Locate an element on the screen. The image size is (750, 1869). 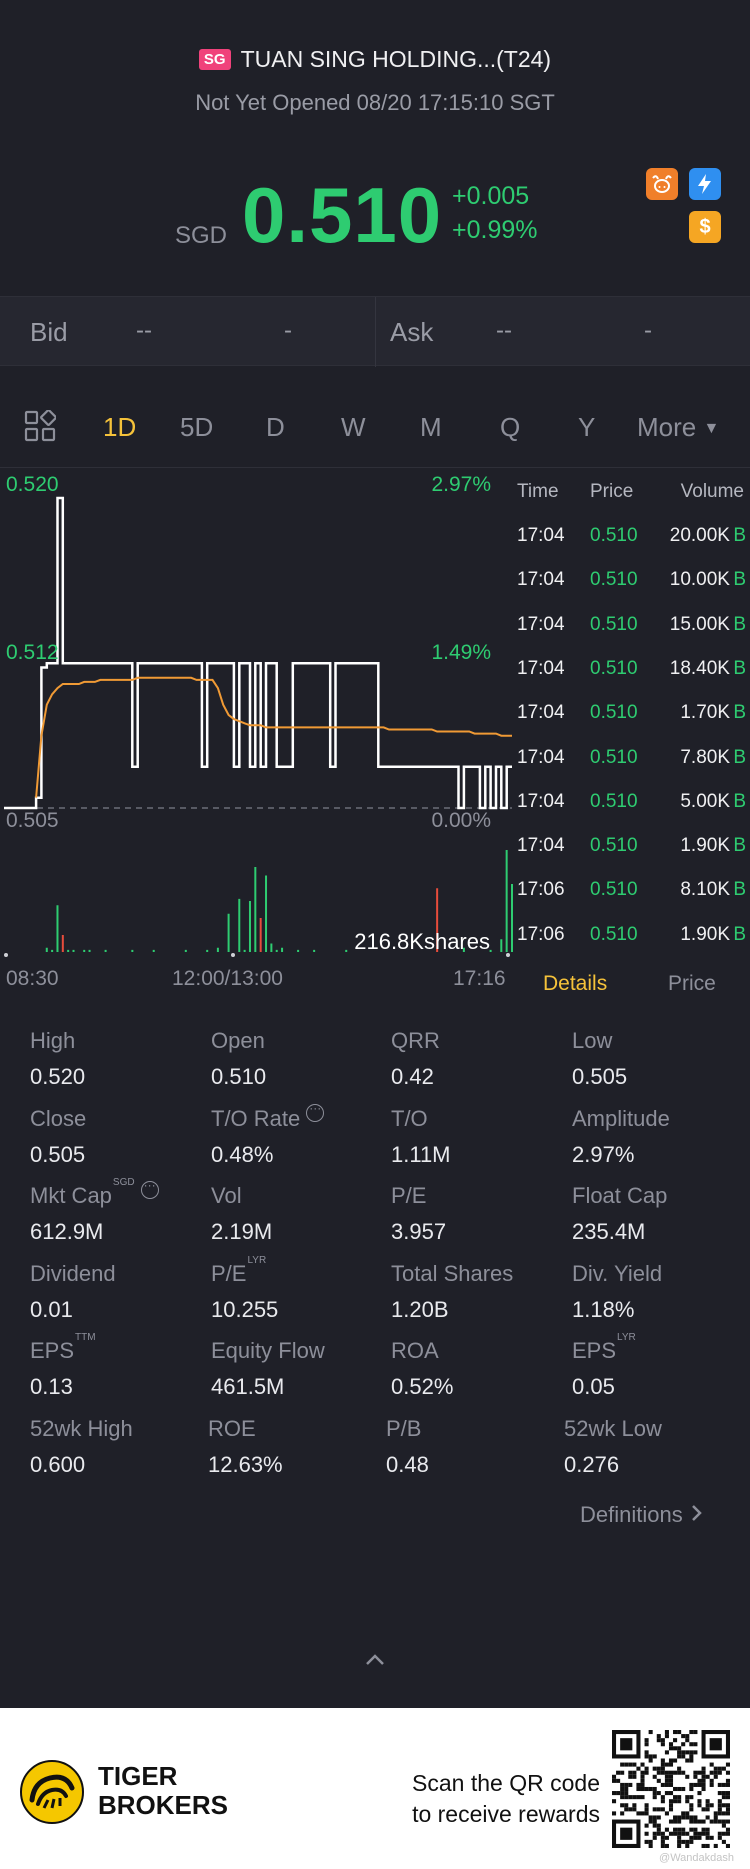
stat-value: 235.4M is located at coordinates (609, 1231).